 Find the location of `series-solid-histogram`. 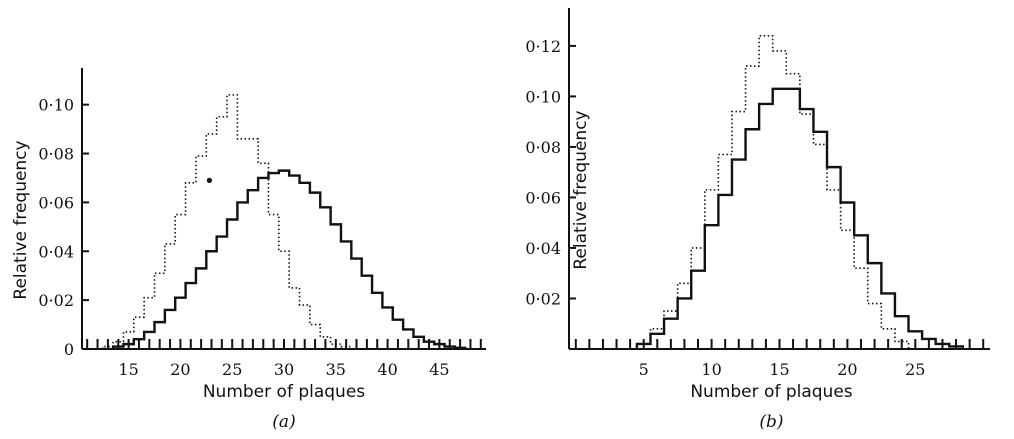

series-solid-histogram is located at coordinates (289, 259).